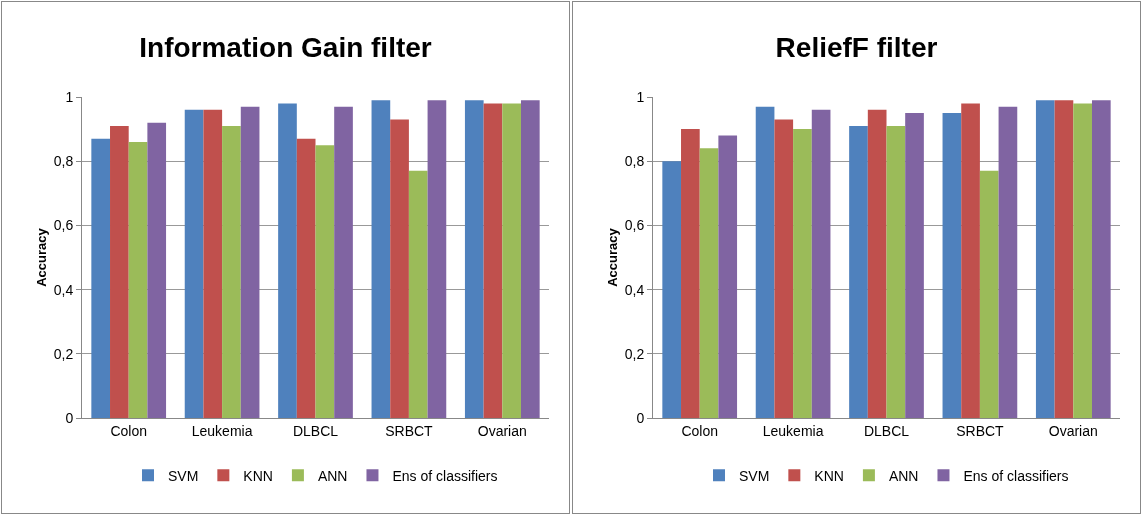 The height and width of the screenshot is (515, 1142). What do you see at coordinates (285, 48) in the screenshot?
I see `chart-title: Information Gain filter` at bounding box center [285, 48].